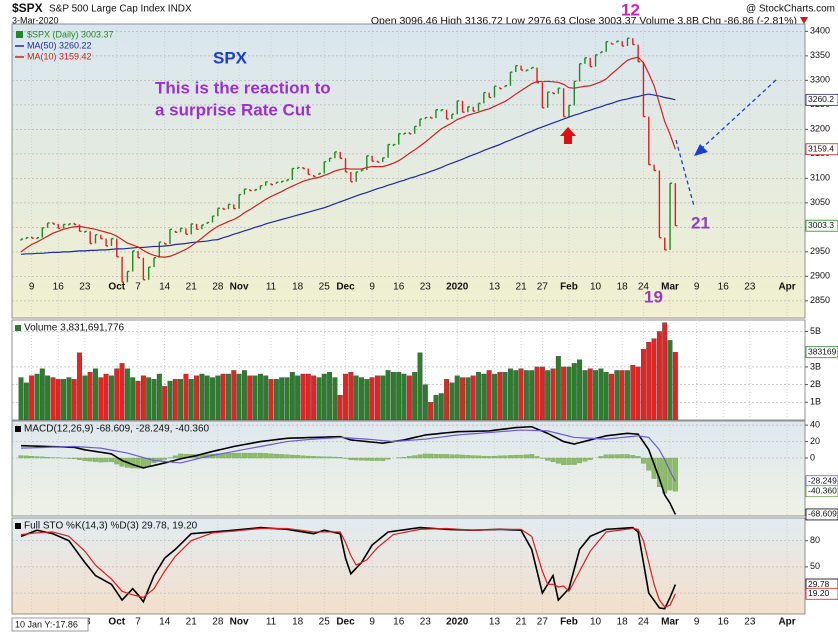  Describe the element at coordinates (543, 287) in the screenshot. I see `x-tick-label: 27` at that location.